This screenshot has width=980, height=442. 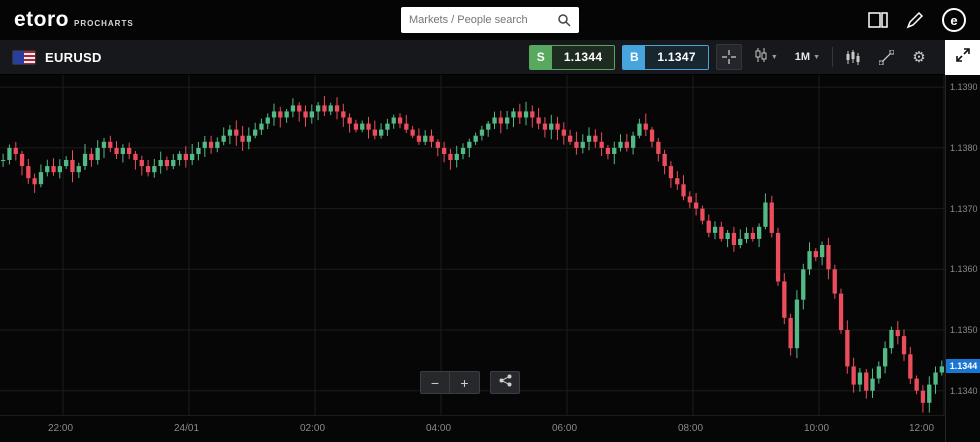 I want to click on zoom-controls: − +, so click(x=470, y=382).